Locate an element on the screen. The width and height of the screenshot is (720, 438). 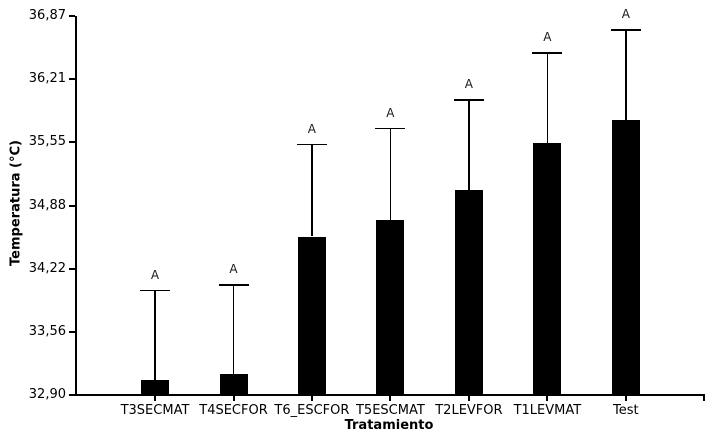
x-tick-label: T1LEVMAT is located at coordinates (547, 410).